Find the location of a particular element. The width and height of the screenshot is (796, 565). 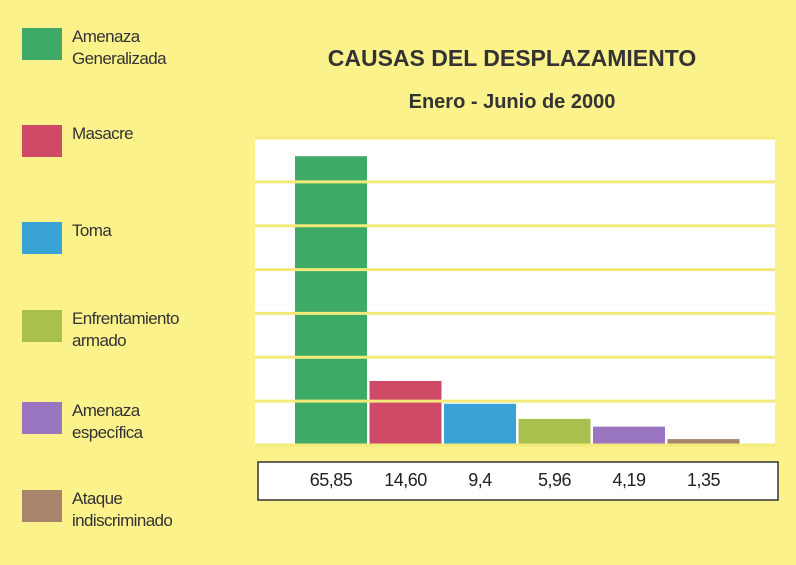

legend-label: Enfrentamiento armado is located at coordinates (125, 329).